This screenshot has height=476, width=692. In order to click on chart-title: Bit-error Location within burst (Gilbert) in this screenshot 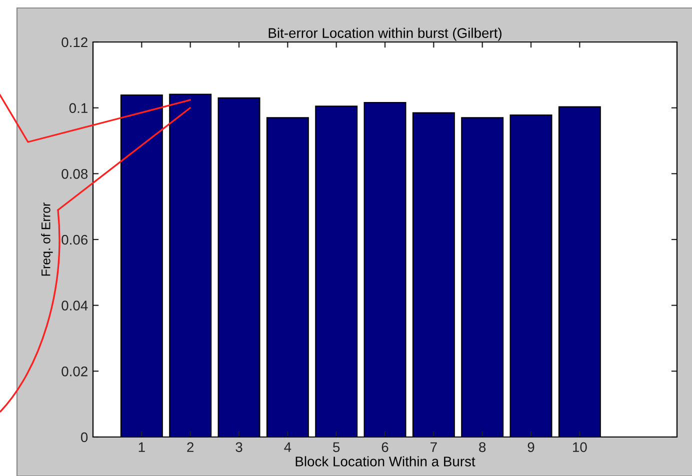, I will do `click(385, 34)`.